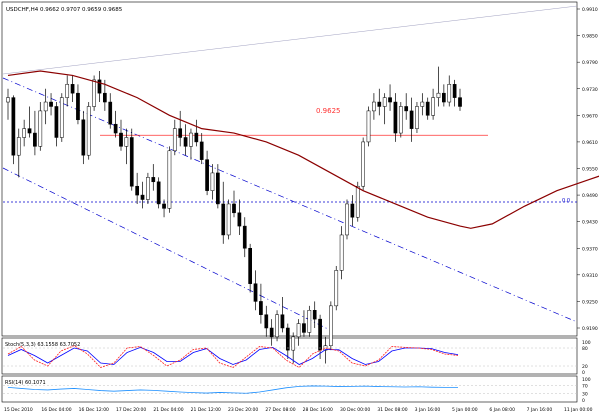 The image size is (599, 420). Describe the element at coordinates (583, 373) in the screenshot. I see `stoch-tick-label: 0` at that location.